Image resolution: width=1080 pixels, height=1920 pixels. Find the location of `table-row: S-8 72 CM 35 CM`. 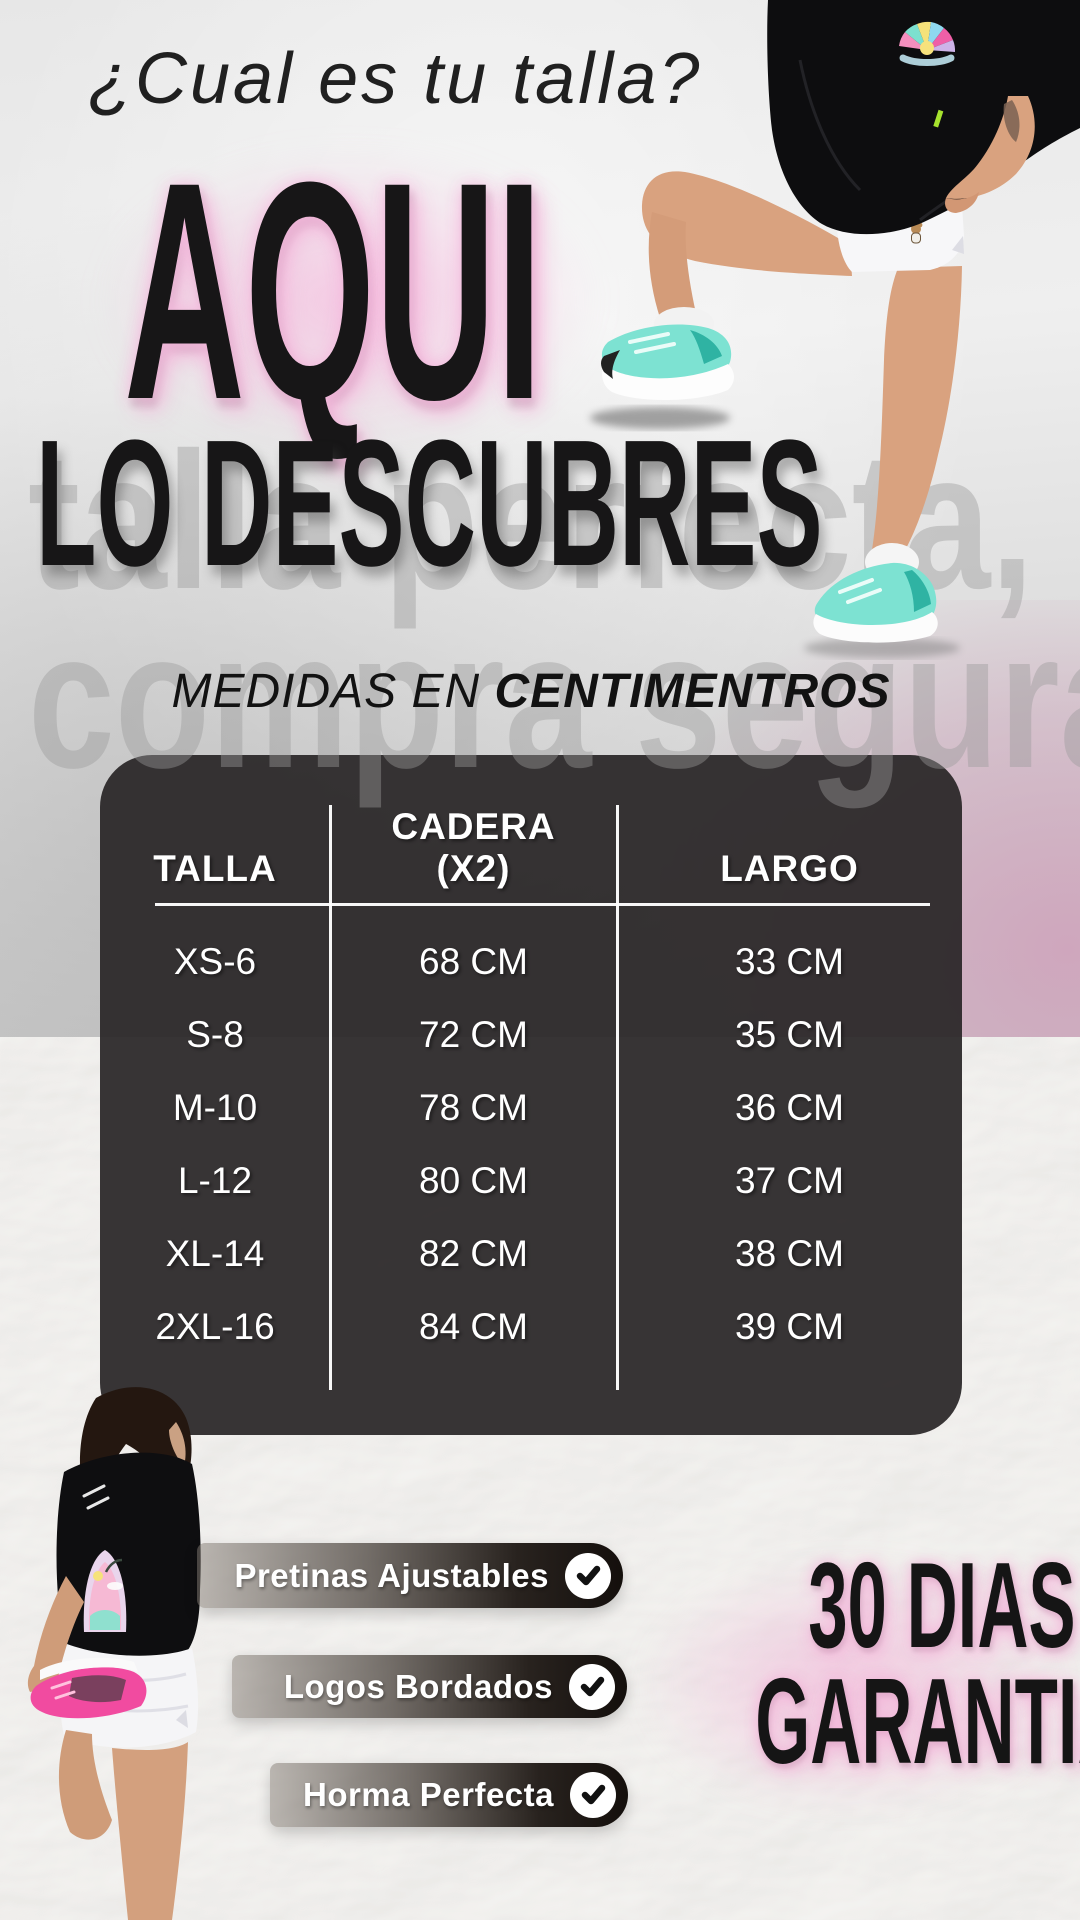

table-row: S-8 72 CM 35 CM is located at coordinates (531, 1034).